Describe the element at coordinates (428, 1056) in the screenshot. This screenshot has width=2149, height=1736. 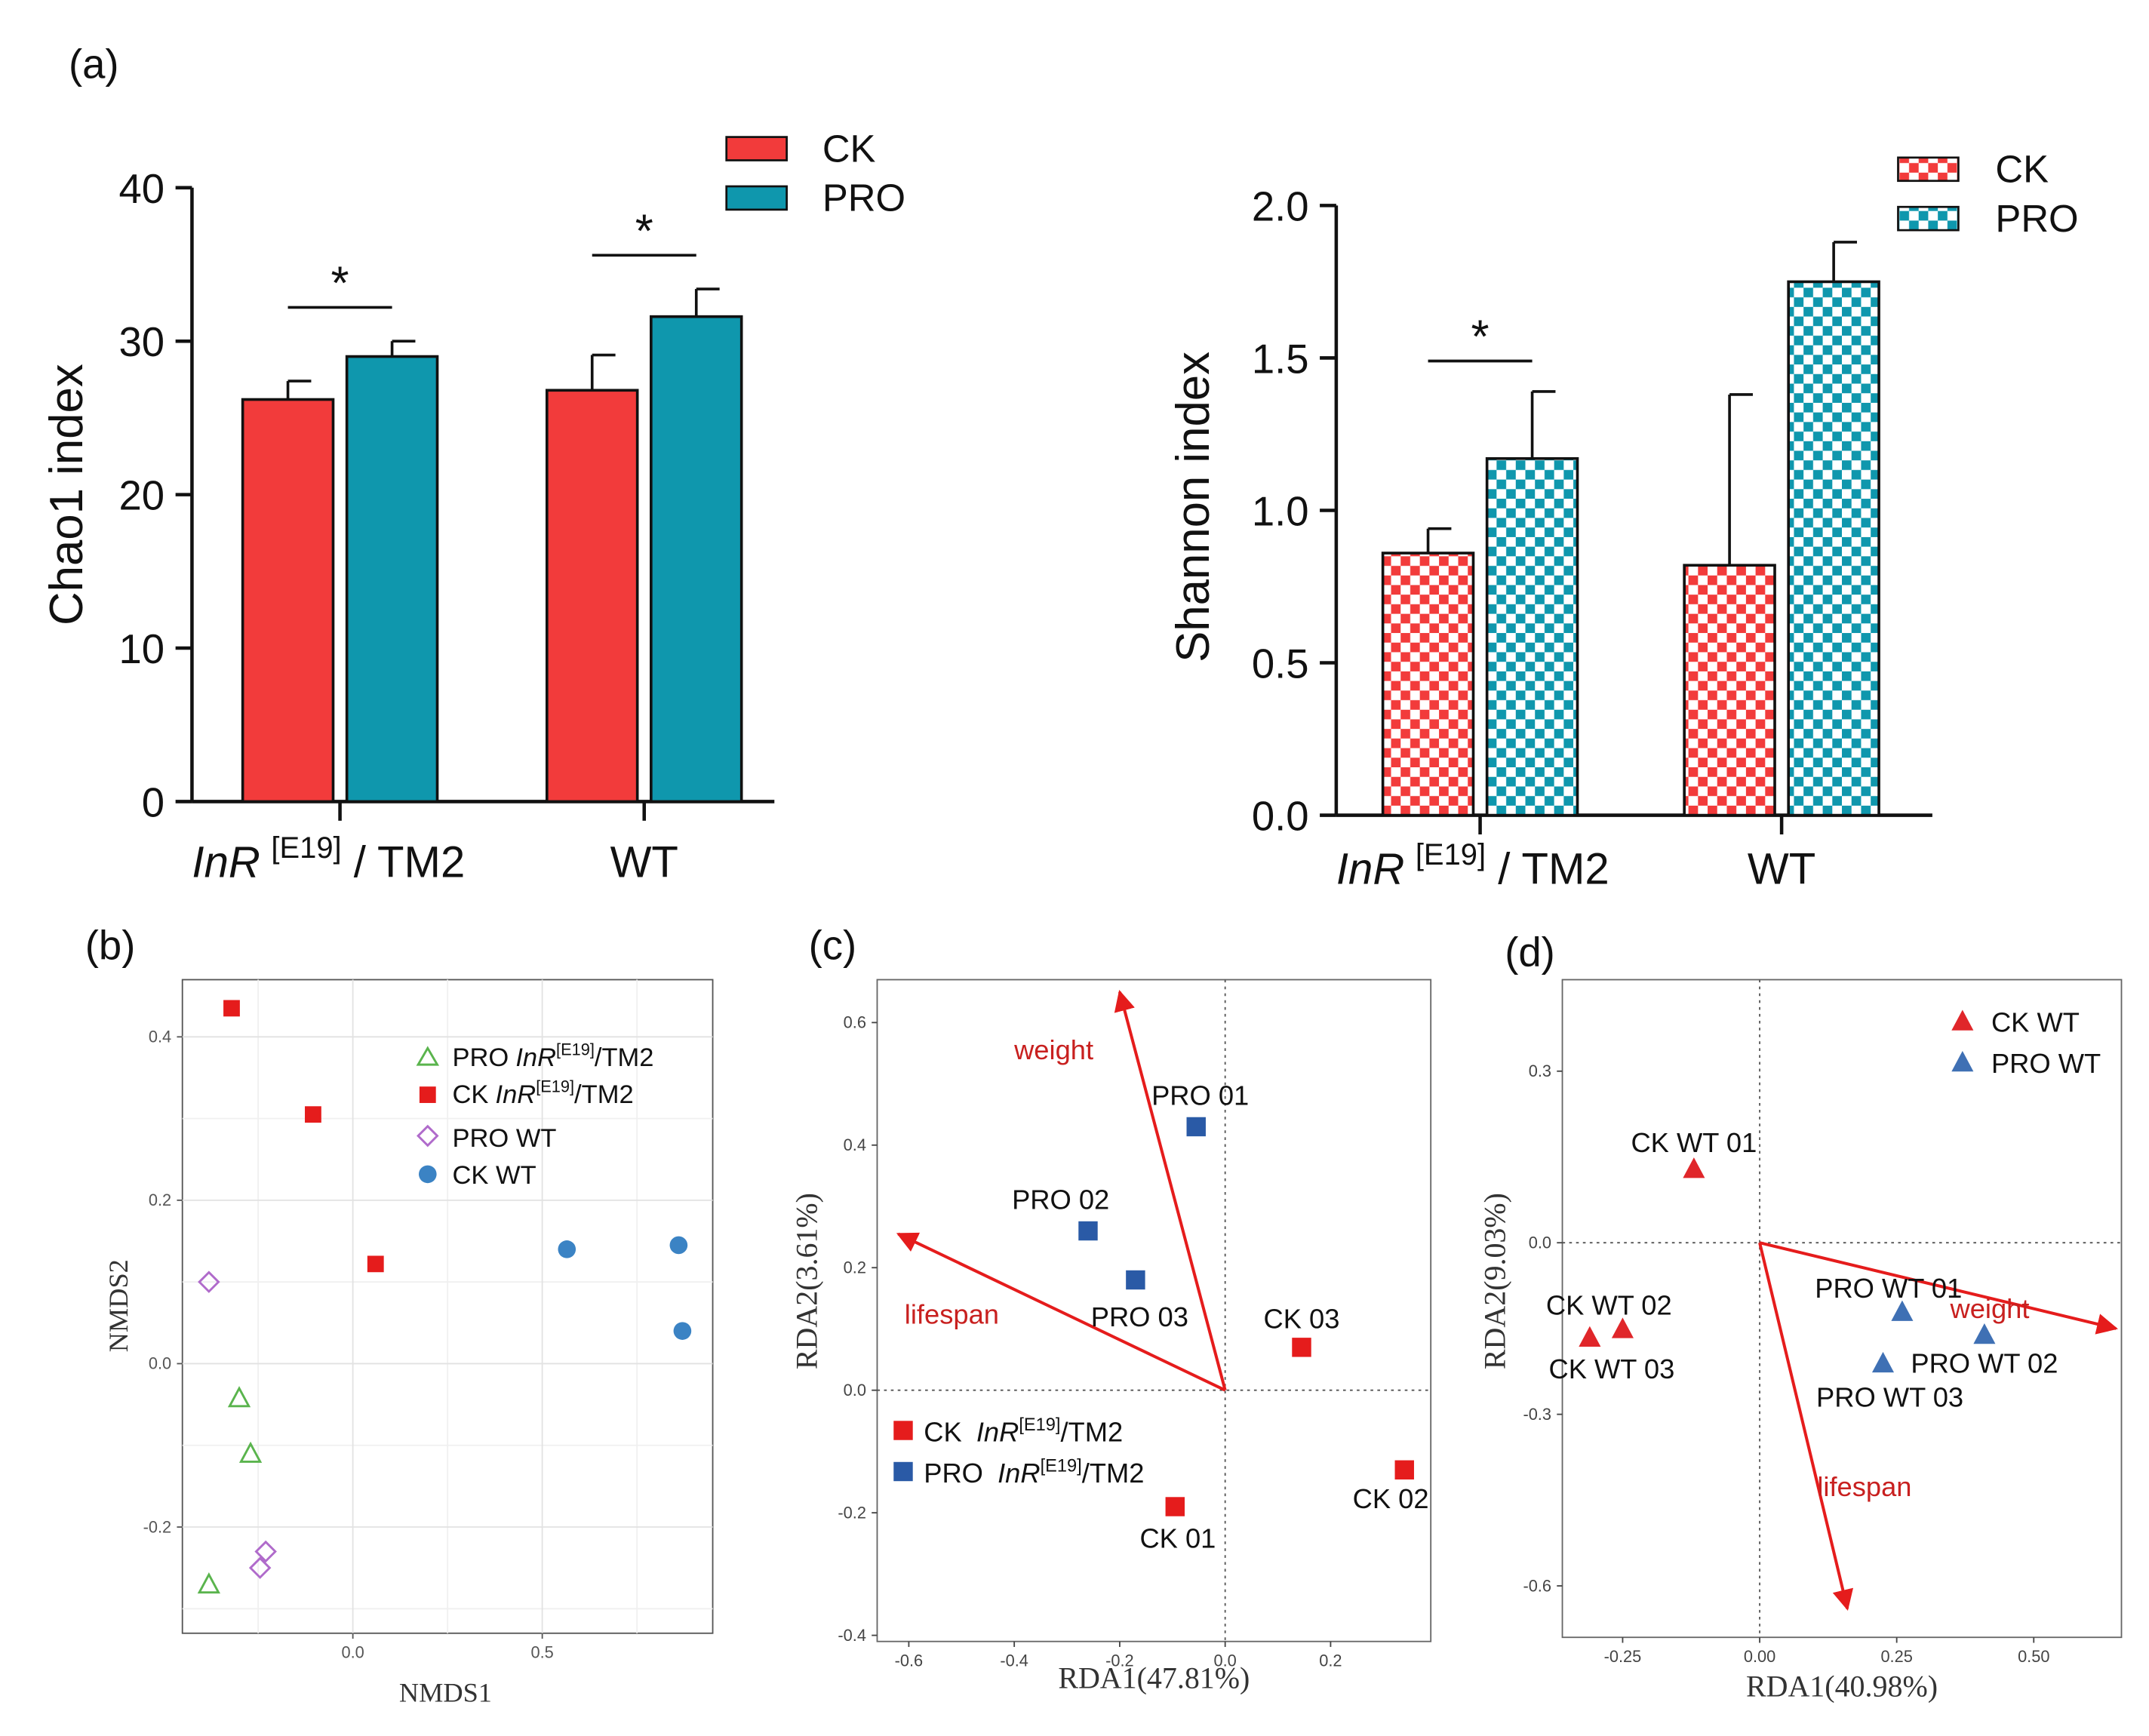
I see `legend-marker-open-triangle` at that location.